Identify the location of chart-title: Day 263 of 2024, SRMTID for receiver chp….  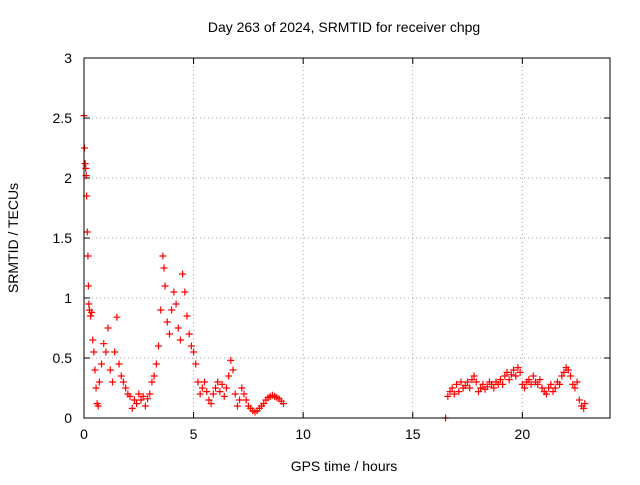
(344, 27).